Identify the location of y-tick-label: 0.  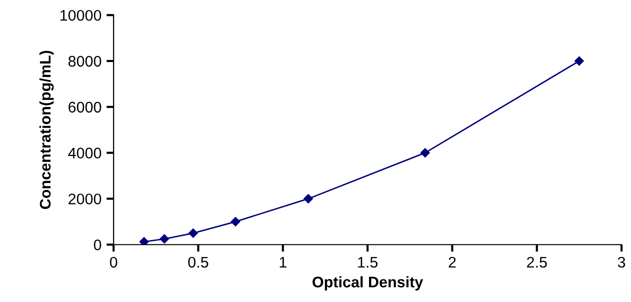
(98, 244).